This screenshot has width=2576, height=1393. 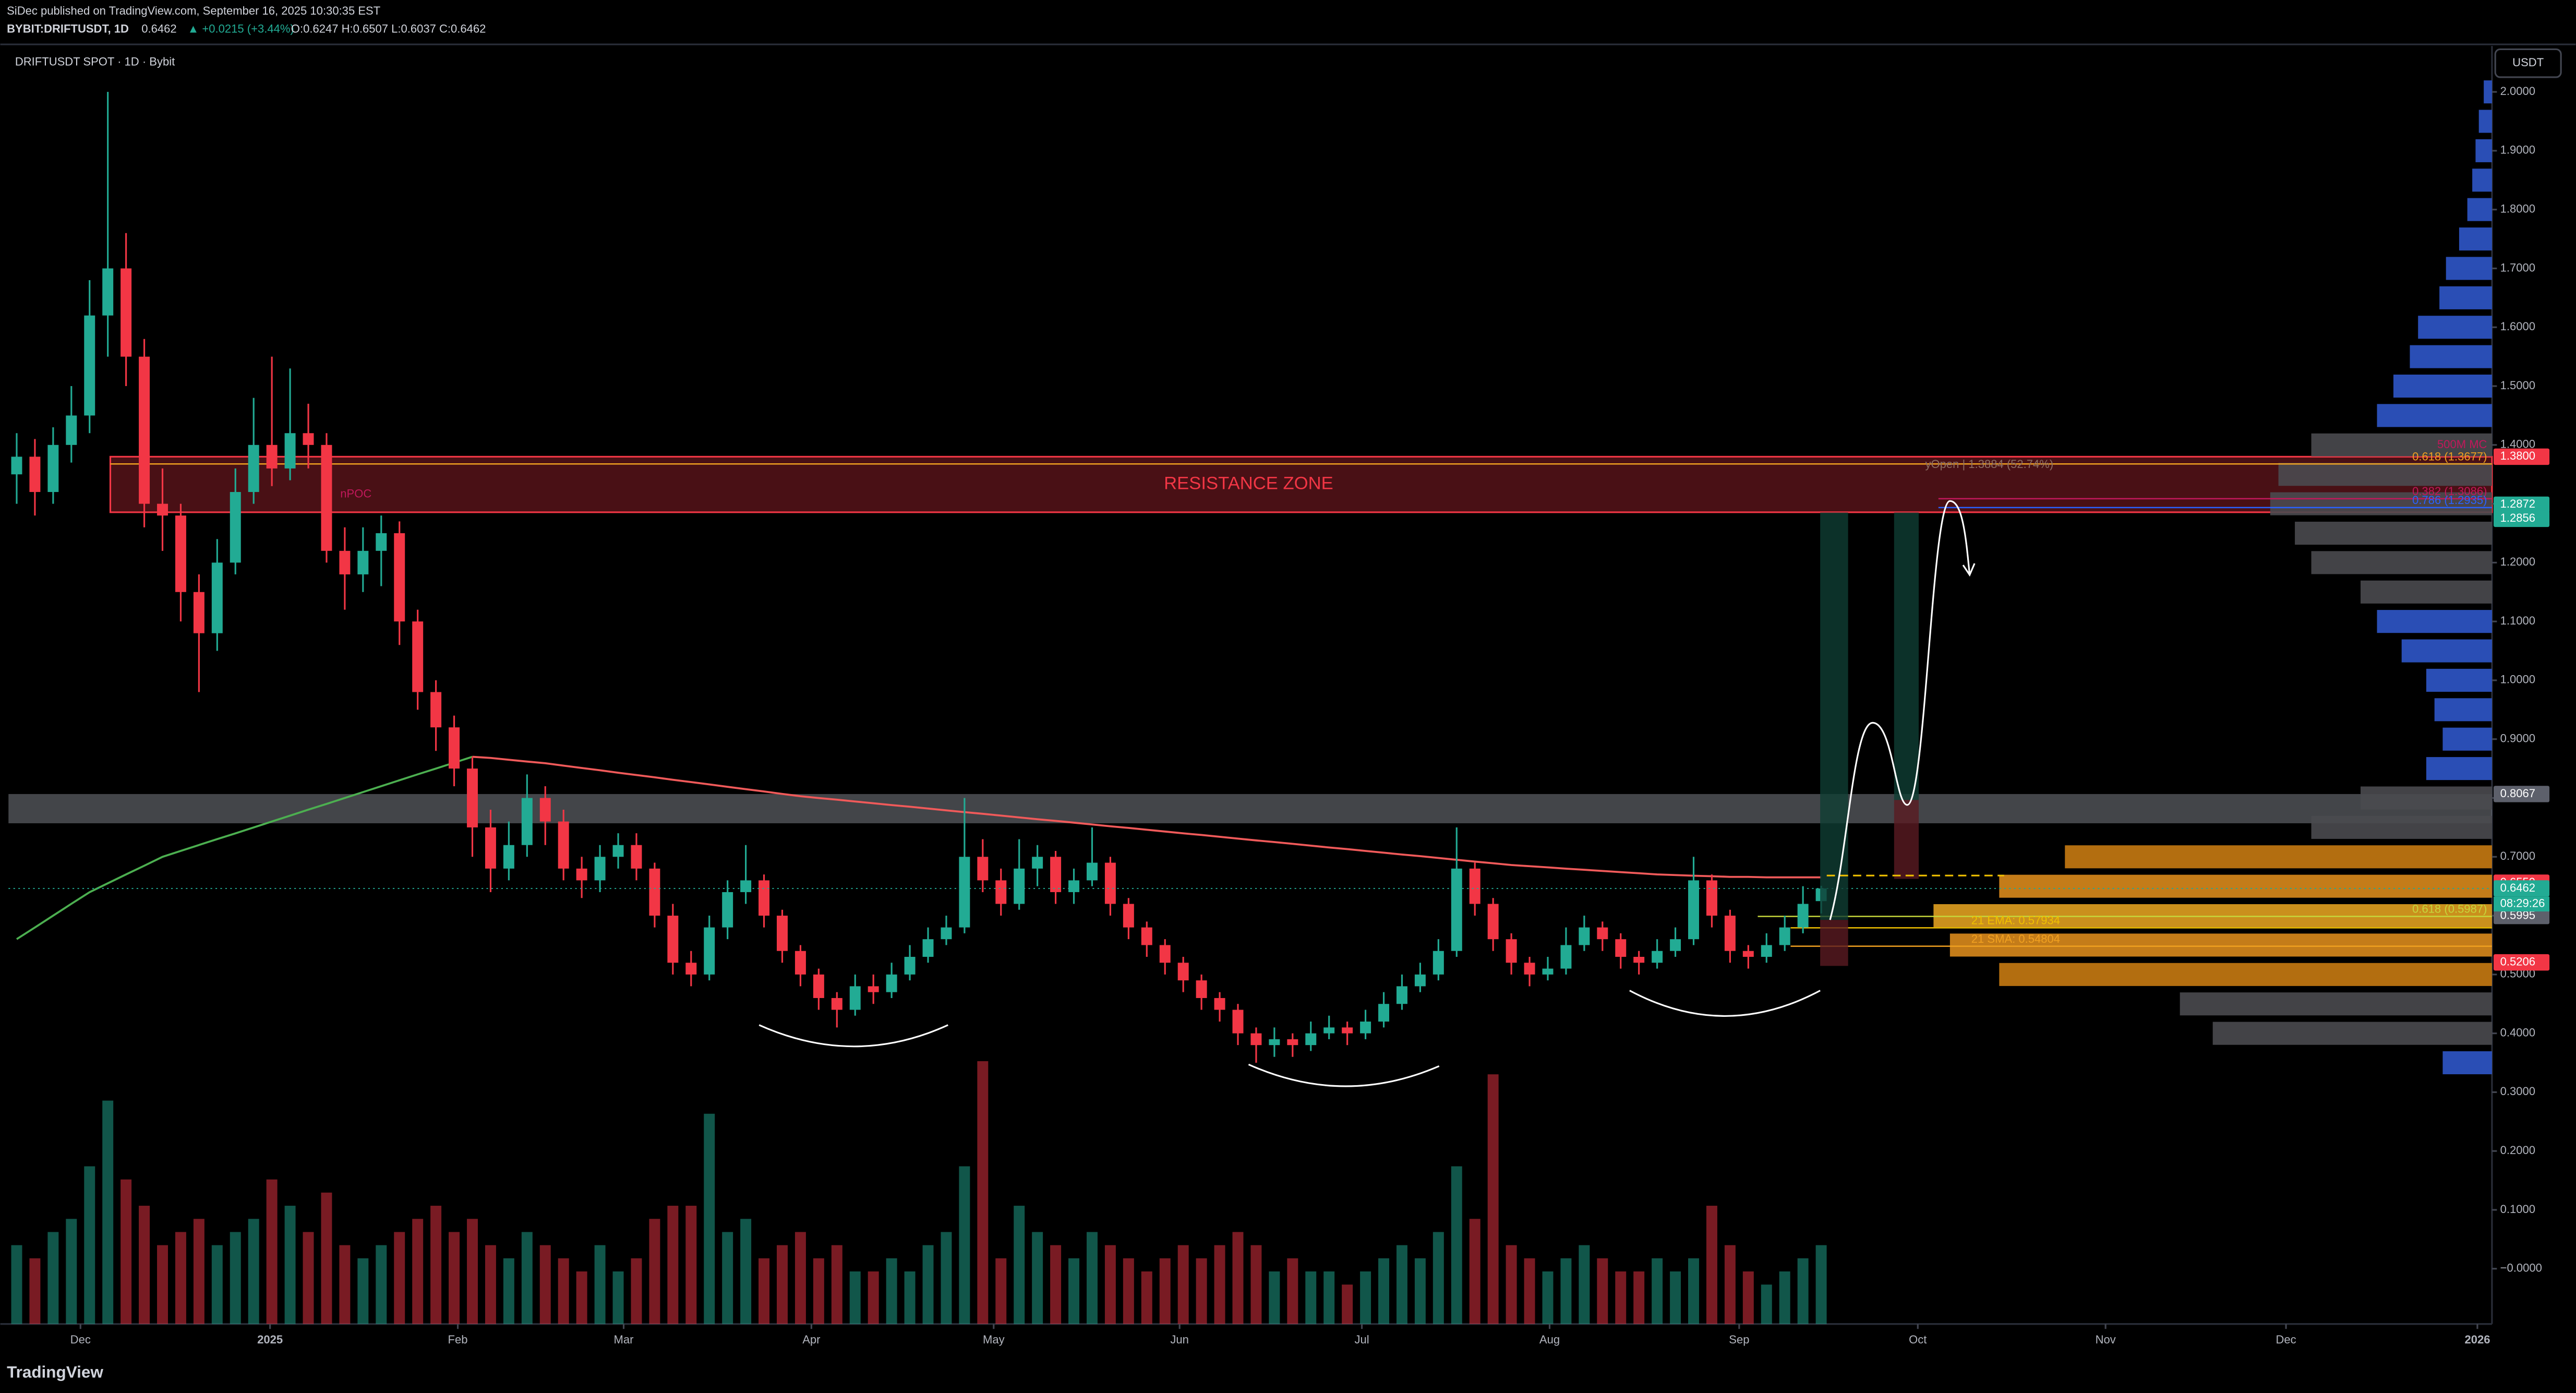 I want to click on unit-button, so click(x=2528, y=63).